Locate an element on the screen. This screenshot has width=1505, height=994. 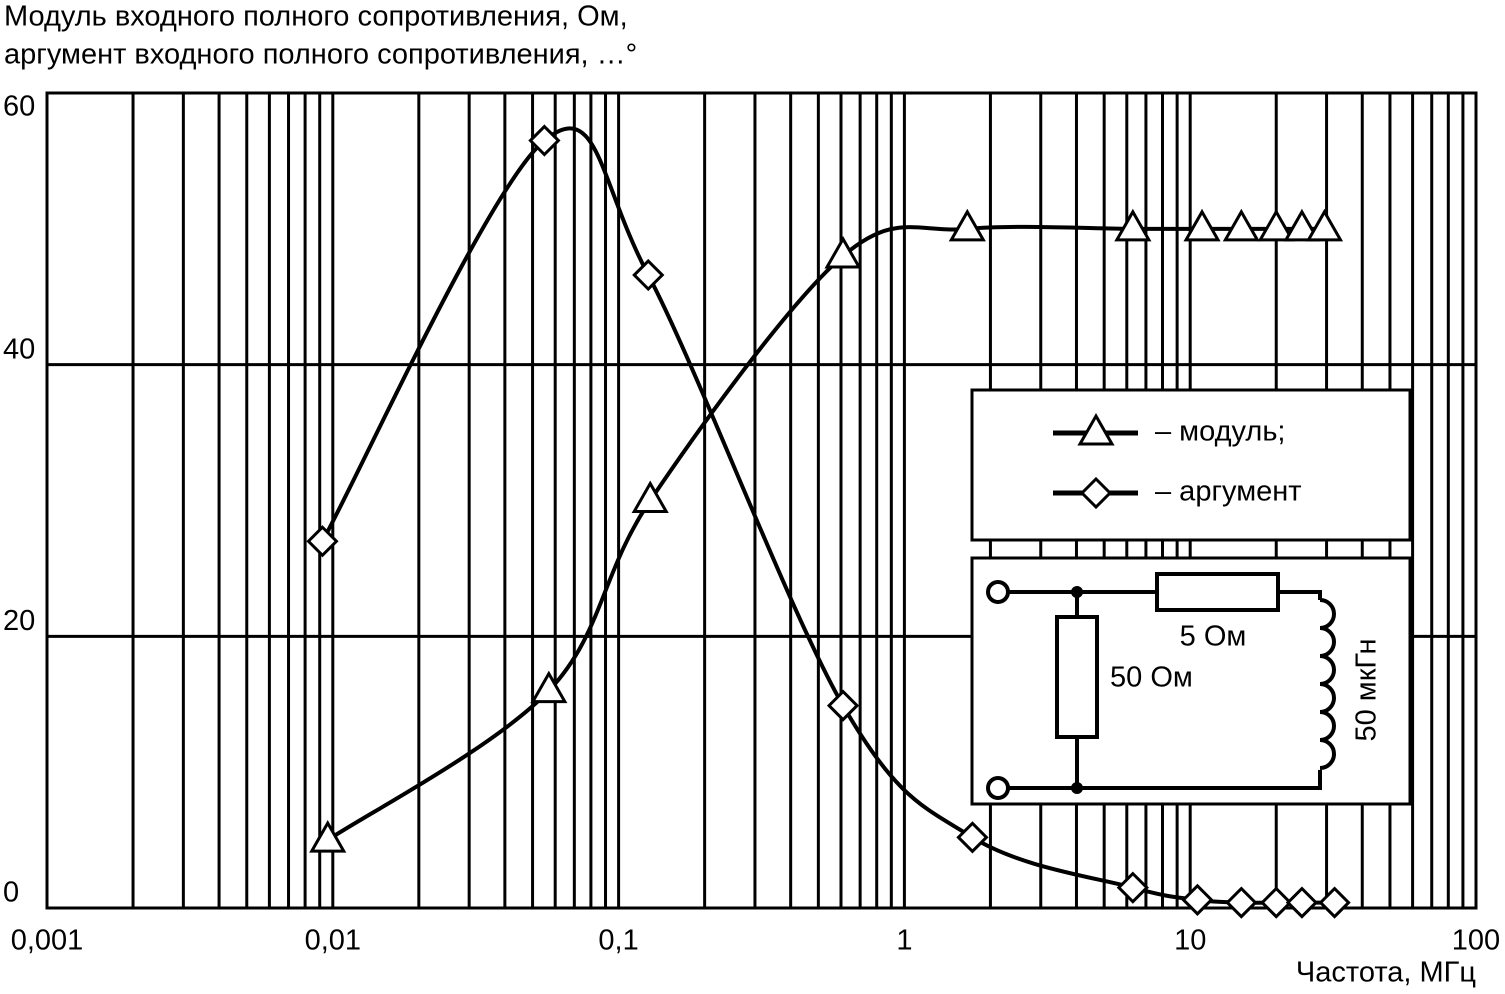
y-tick-label: 60 is located at coordinates (19, 107).